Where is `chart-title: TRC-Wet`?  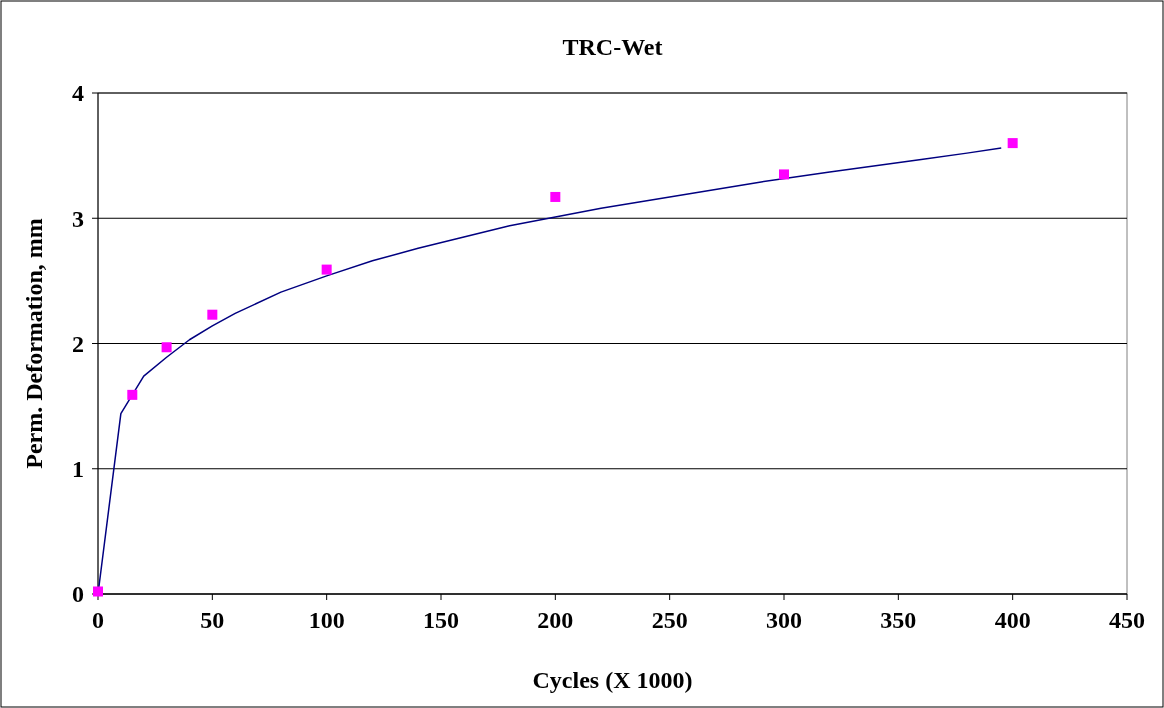
chart-title: TRC-Wet is located at coordinates (612, 47).